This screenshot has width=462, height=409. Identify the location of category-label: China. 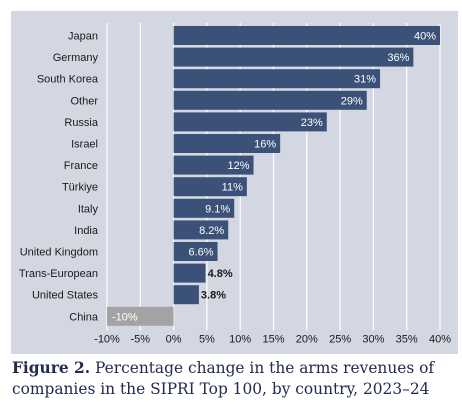
(84, 317).